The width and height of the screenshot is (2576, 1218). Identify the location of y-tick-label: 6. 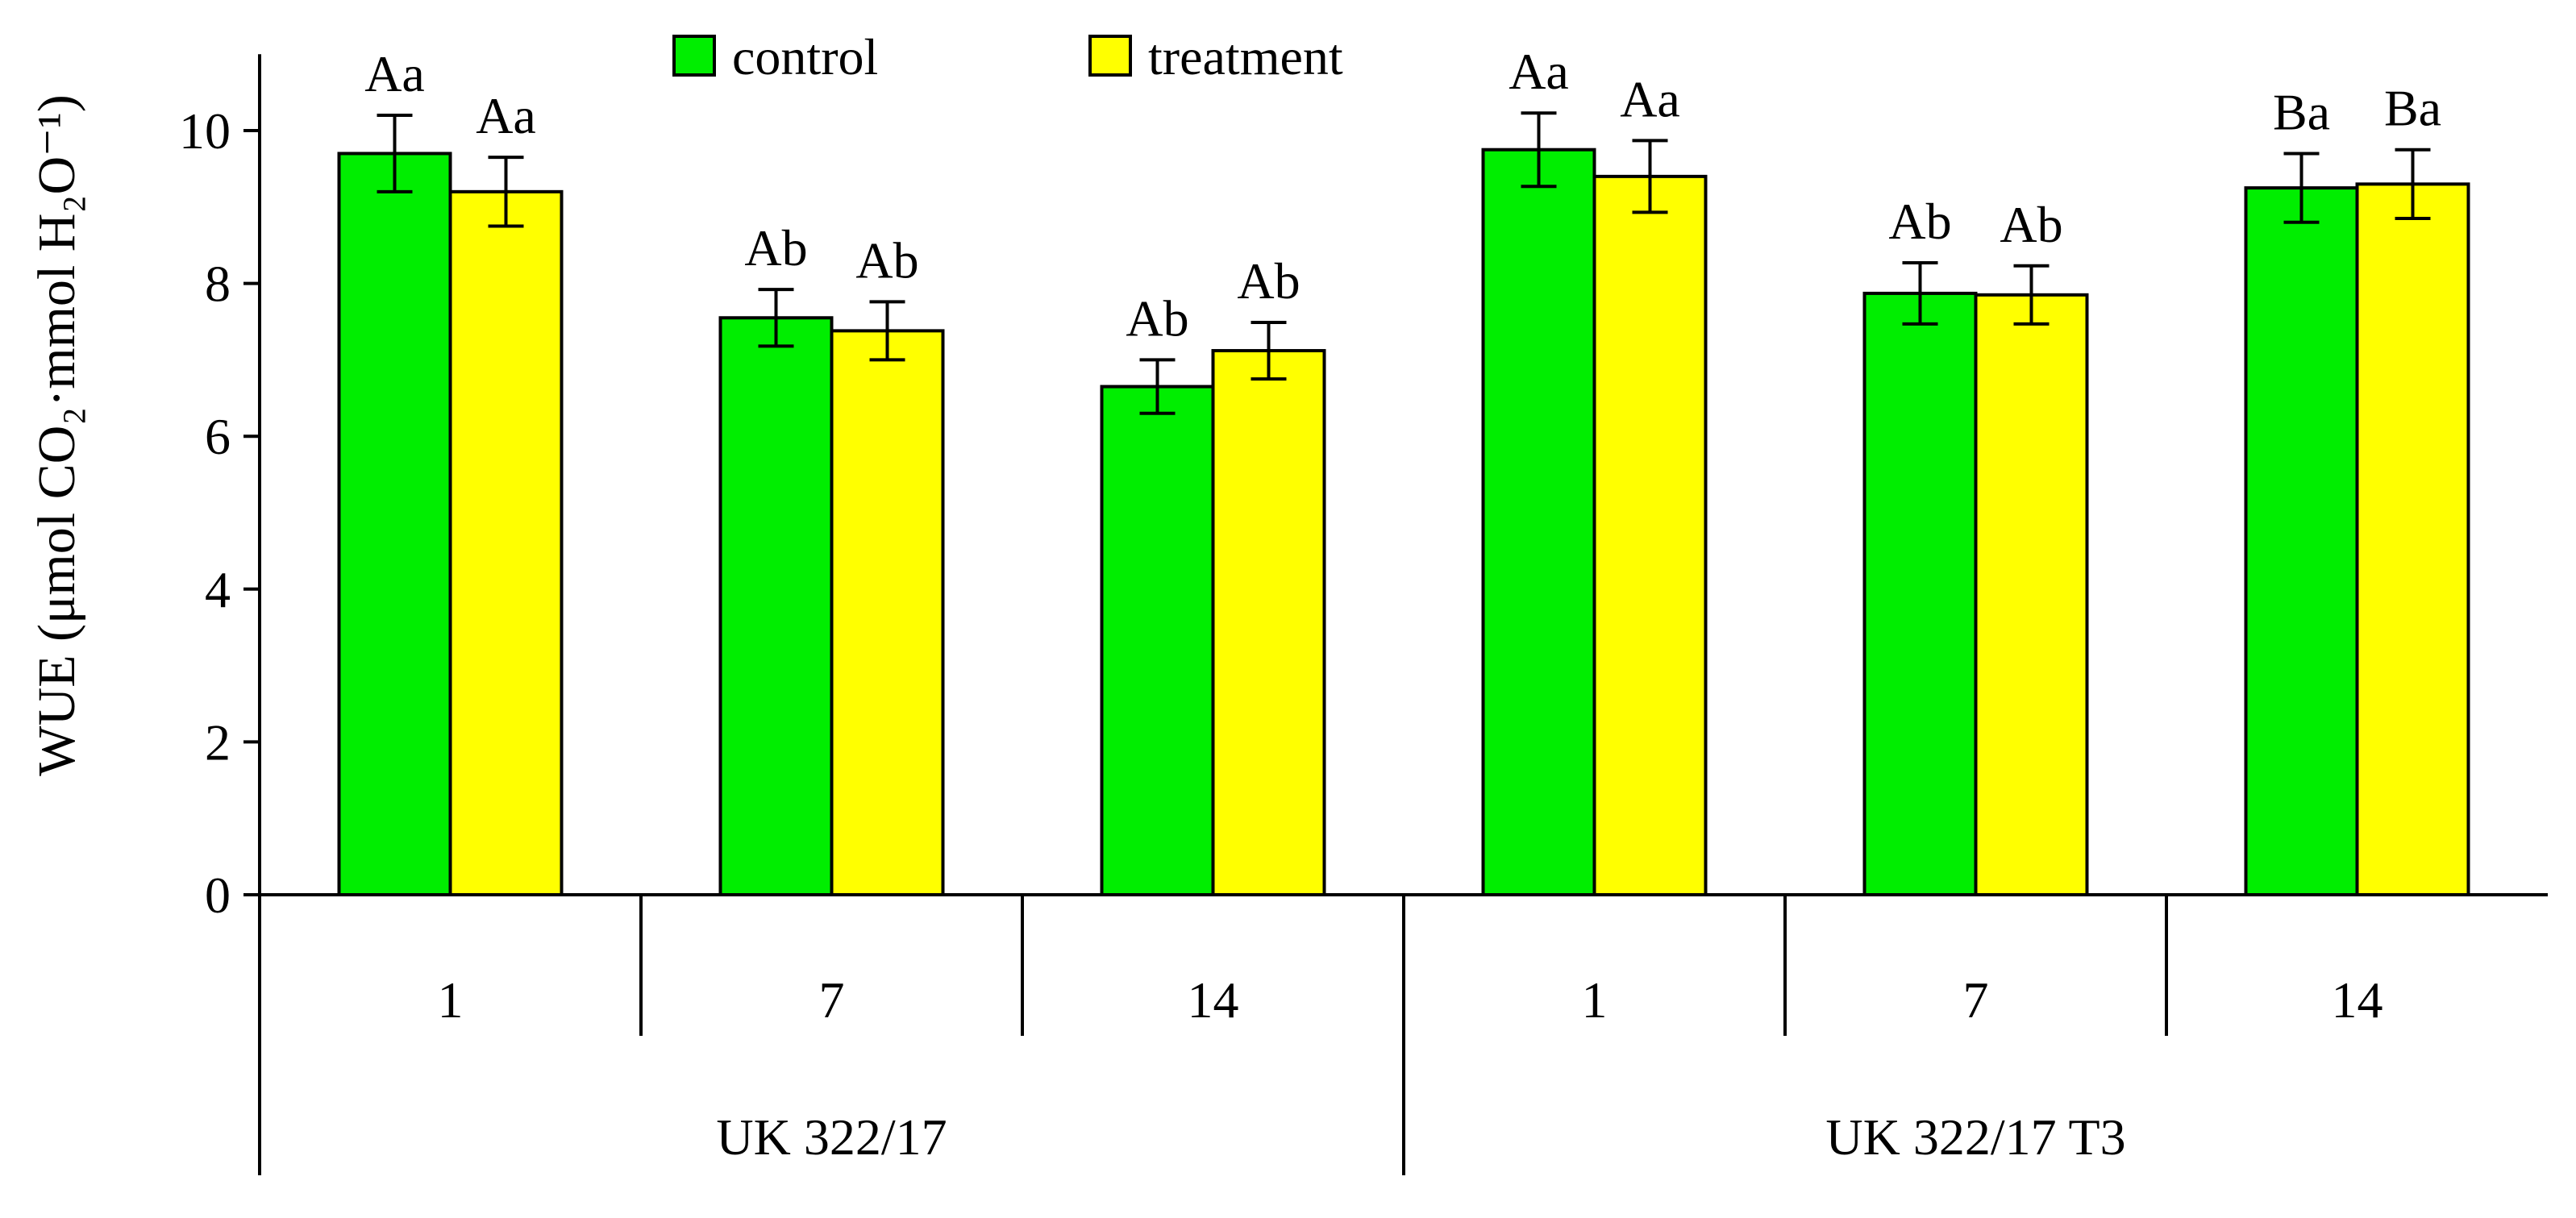
(218, 437).